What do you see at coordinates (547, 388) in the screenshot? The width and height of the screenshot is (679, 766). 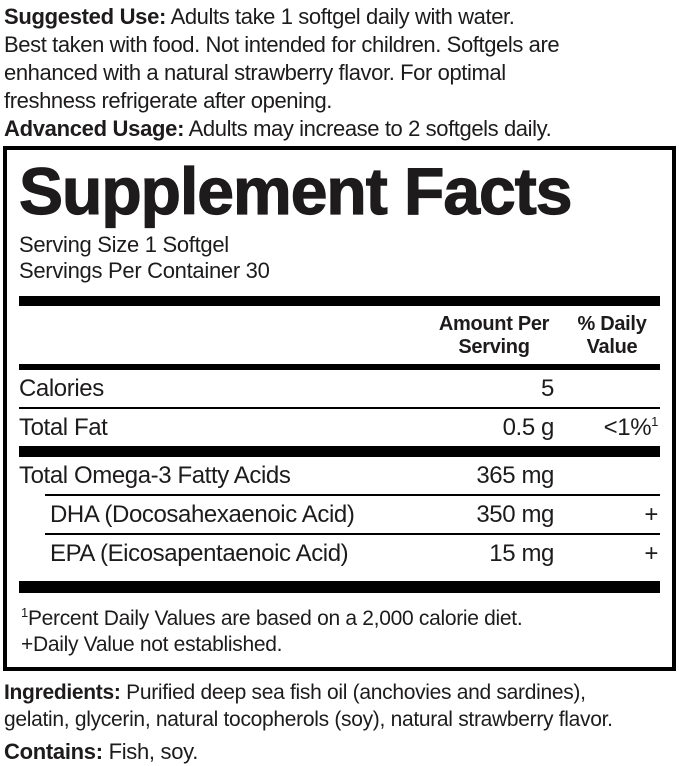 I see `nutrient-amount: 5` at bounding box center [547, 388].